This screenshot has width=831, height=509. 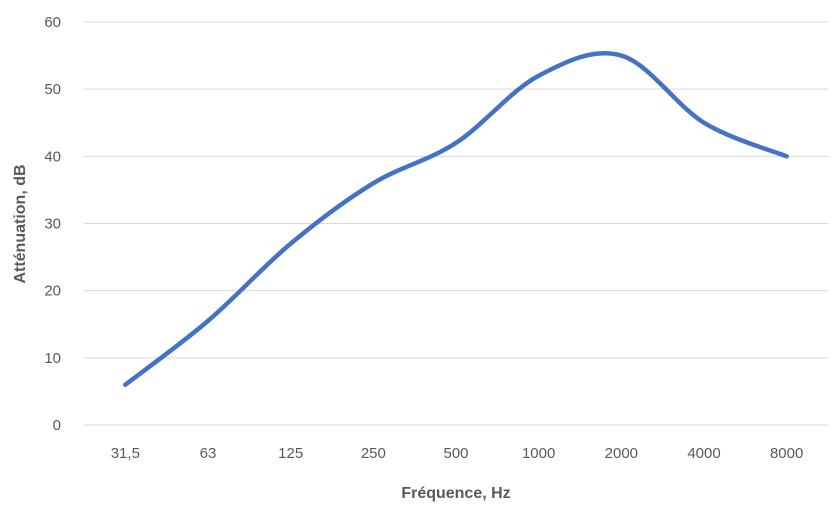 I want to click on x-axis-tick-labels: 31,5 63 125 250 500 1000 2000 4000 8000, so click(x=457, y=453).